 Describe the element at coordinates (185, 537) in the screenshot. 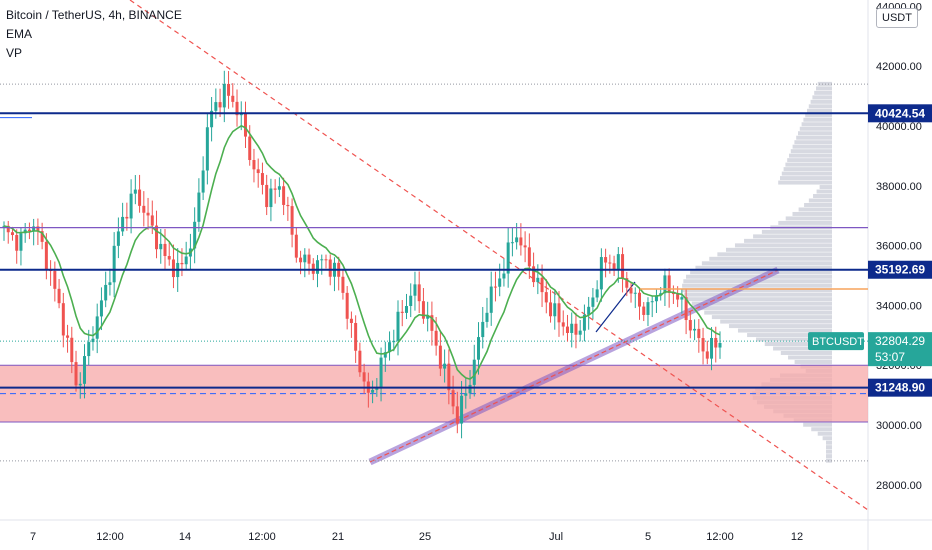

I see `time-tick: 14` at that location.